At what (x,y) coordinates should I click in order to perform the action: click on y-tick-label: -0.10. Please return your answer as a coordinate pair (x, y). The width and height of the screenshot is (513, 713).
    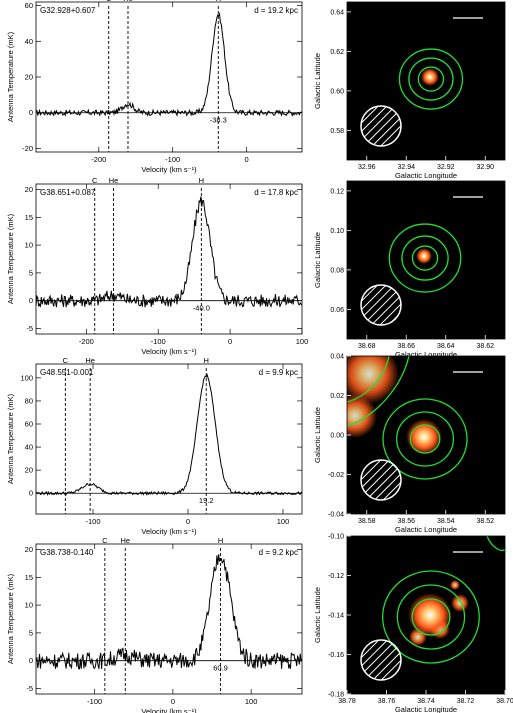
    Looking at the image, I should click on (336, 537).